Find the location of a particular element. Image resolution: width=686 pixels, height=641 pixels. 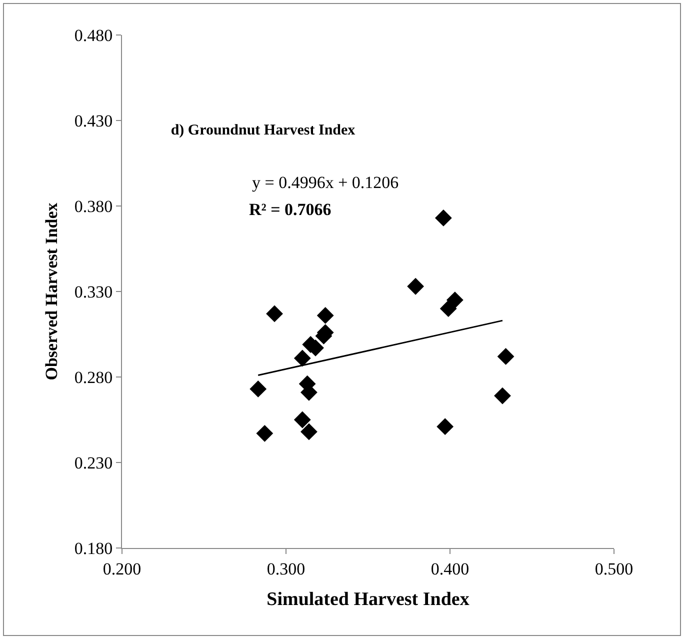

y-tick-label: 0.280 is located at coordinates (93, 377).